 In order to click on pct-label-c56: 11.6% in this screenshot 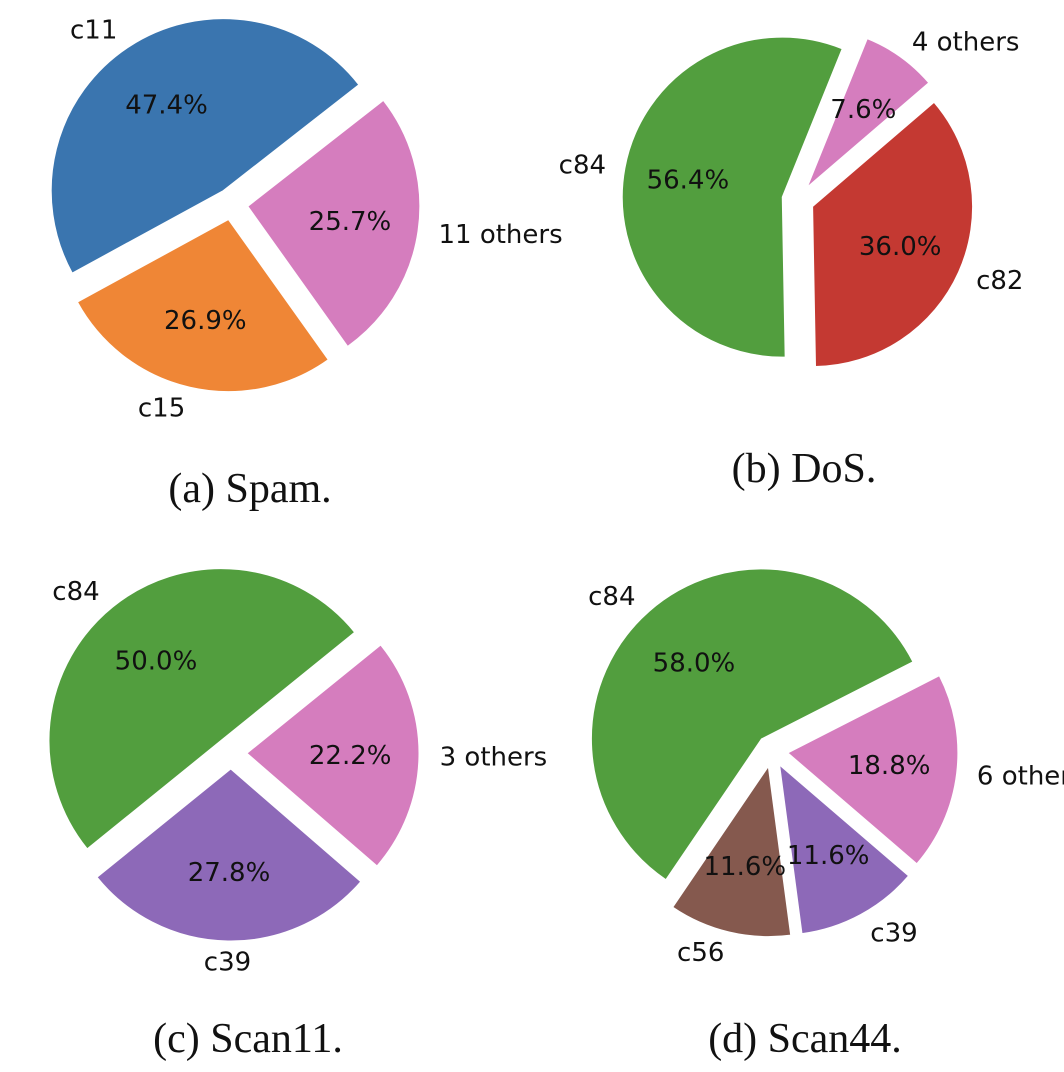, I will do `click(745, 867)`.